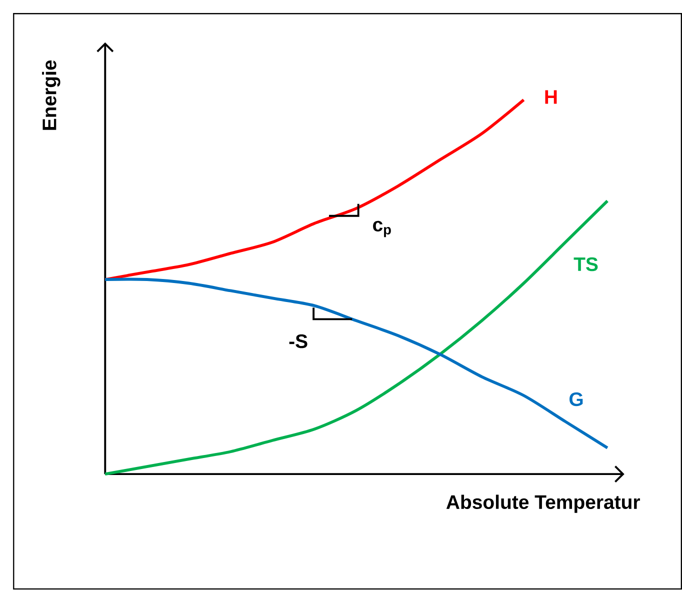  Describe the element at coordinates (543, 504) in the screenshot. I see `x-axis-title: Absolute Temperatur` at that location.